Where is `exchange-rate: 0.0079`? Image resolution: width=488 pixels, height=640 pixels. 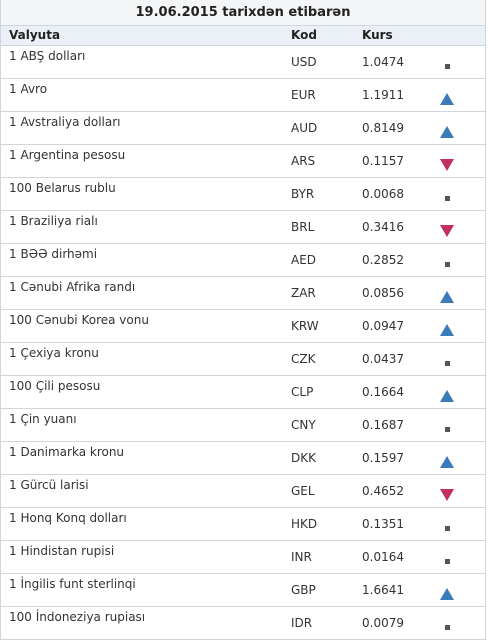
exchange-rate: 0.0079 is located at coordinates (383, 623).